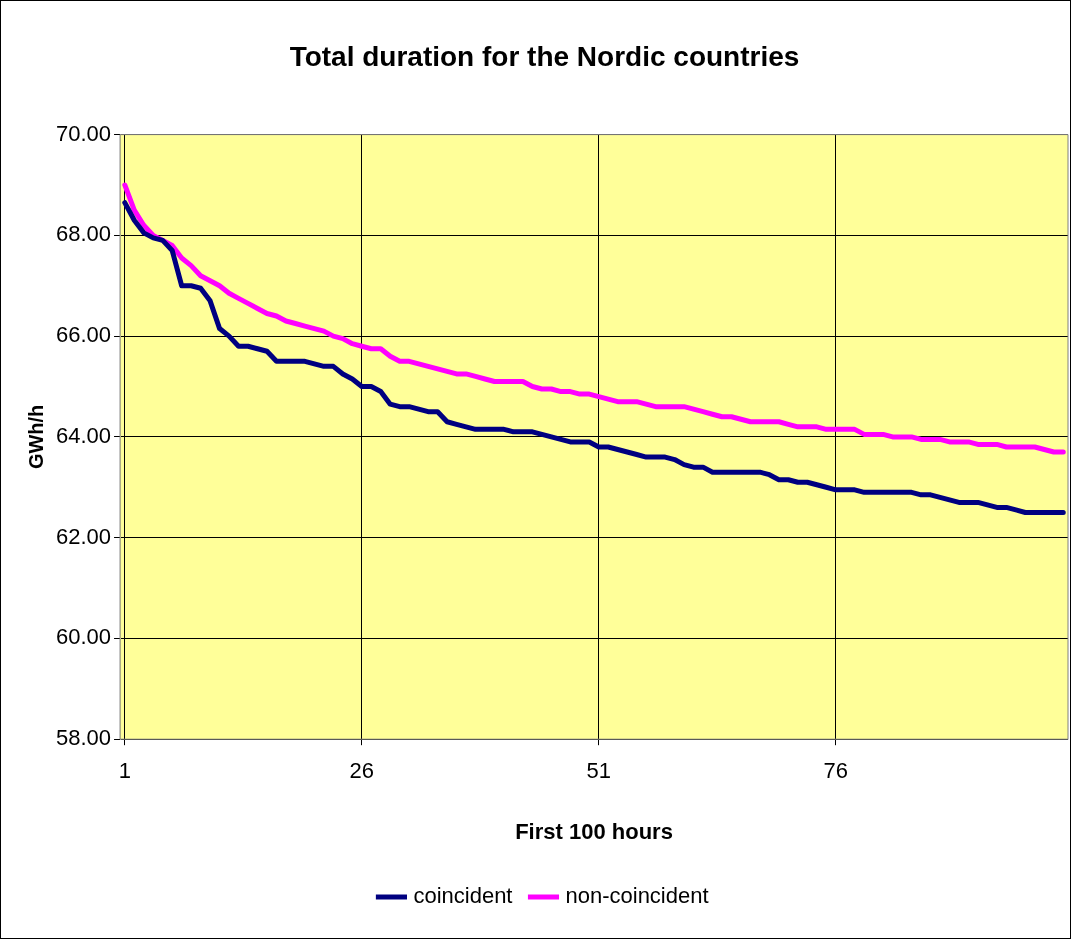 This screenshot has width=1071, height=939. What do you see at coordinates (83, 133) in the screenshot?
I see `y-tick-label: 70.00` at bounding box center [83, 133].